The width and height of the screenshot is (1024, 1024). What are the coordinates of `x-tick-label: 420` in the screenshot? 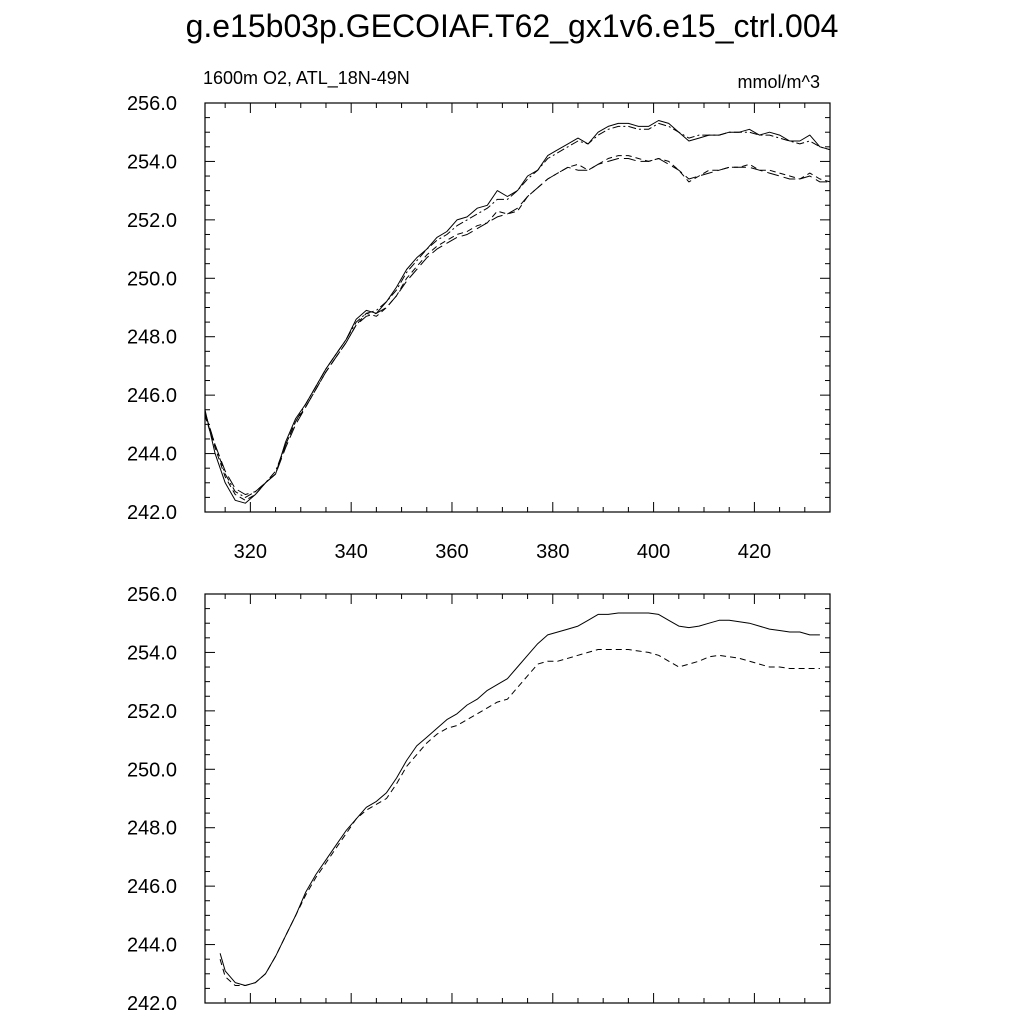 It's located at (754, 552).